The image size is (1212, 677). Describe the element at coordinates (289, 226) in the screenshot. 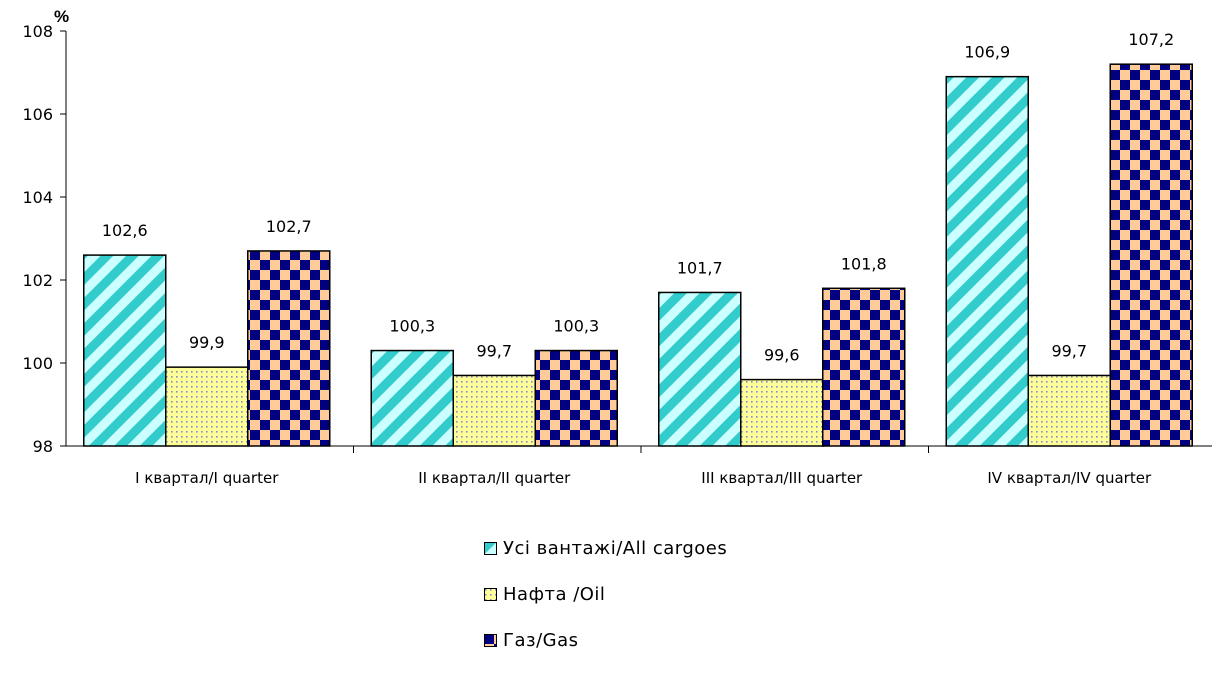

I see `data-label: 102,7` at that location.